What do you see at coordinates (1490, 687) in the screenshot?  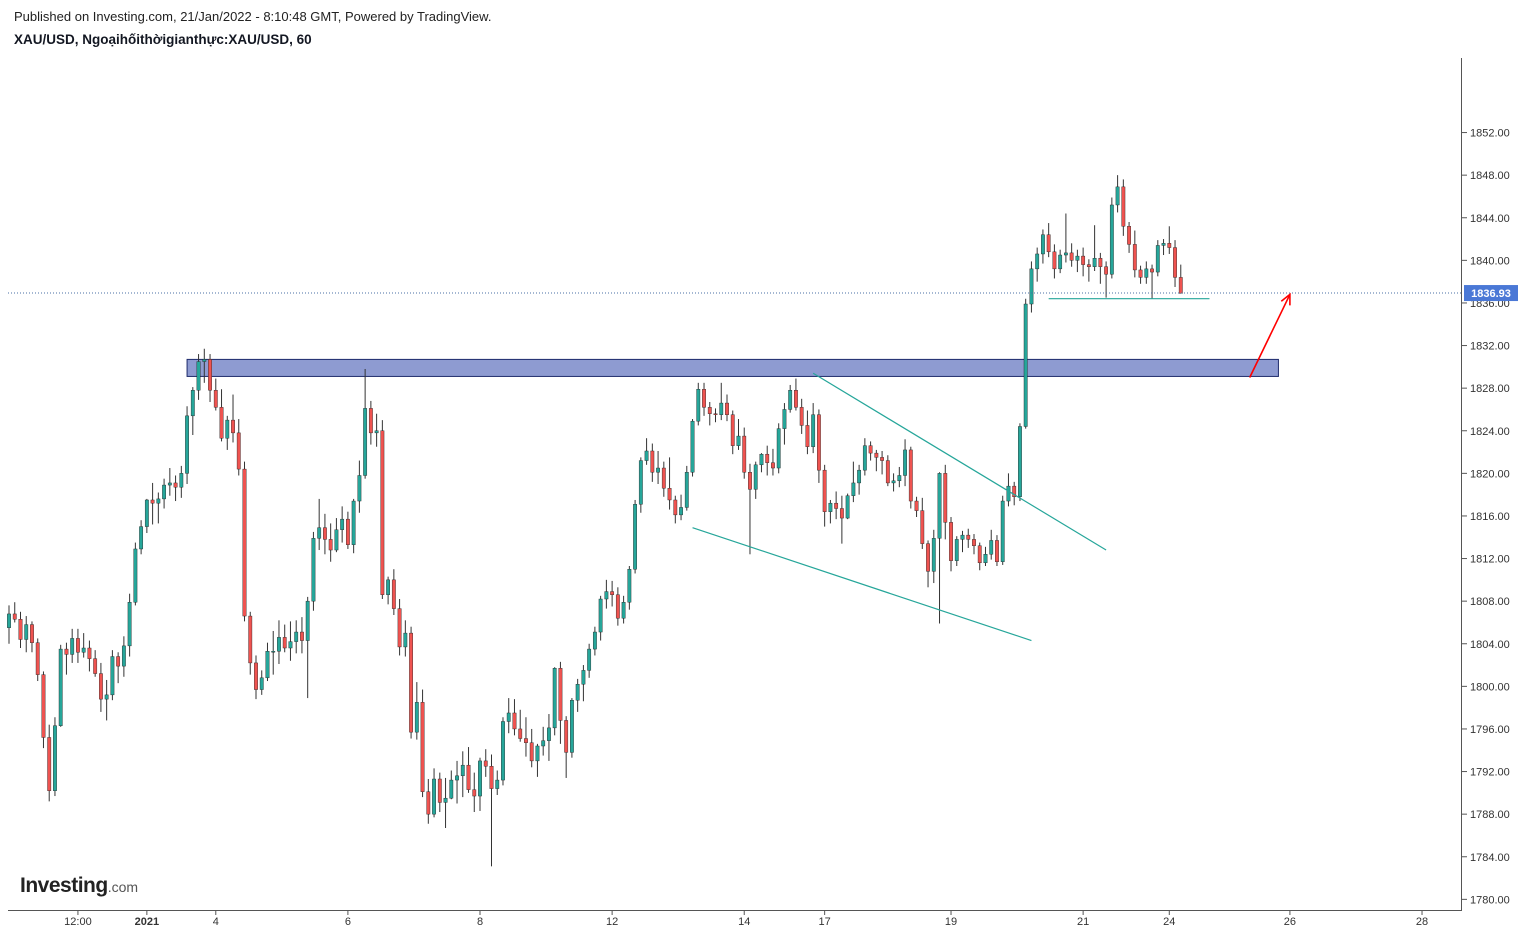 I see `y-tick-label: 1800.00` at bounding box center [1490, 687].